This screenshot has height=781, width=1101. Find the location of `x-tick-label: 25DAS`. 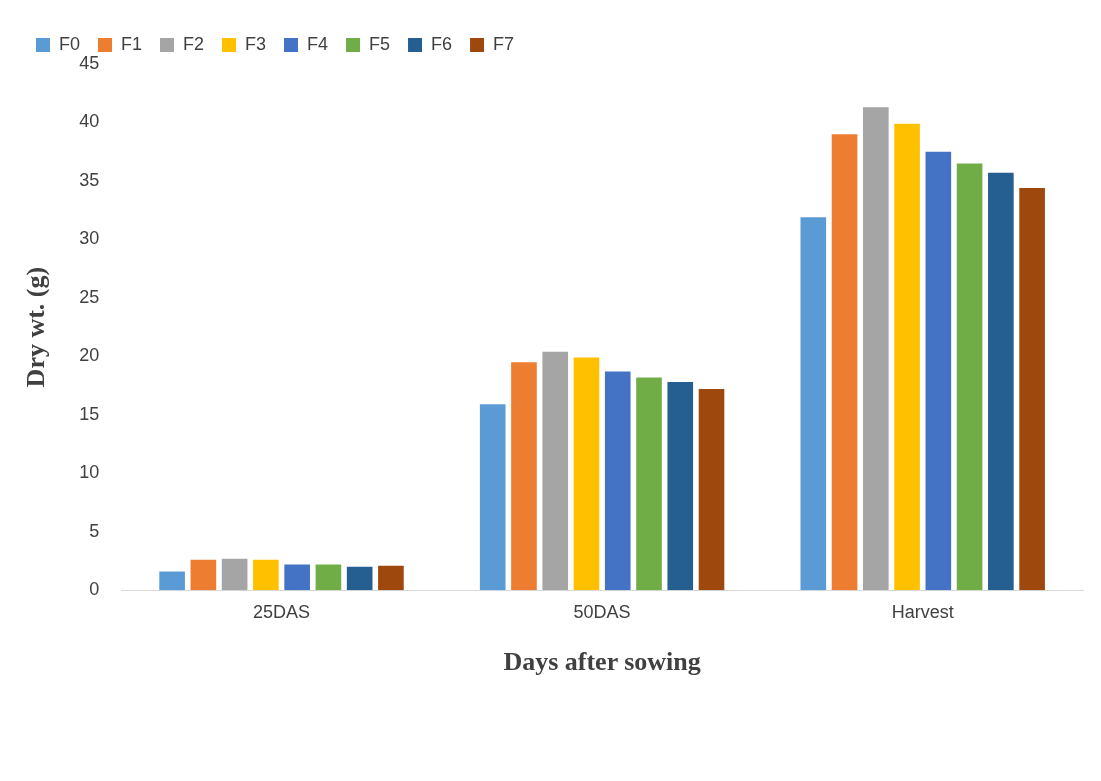

x-tick-label: 25DAS is located at coordinates (281, 611).